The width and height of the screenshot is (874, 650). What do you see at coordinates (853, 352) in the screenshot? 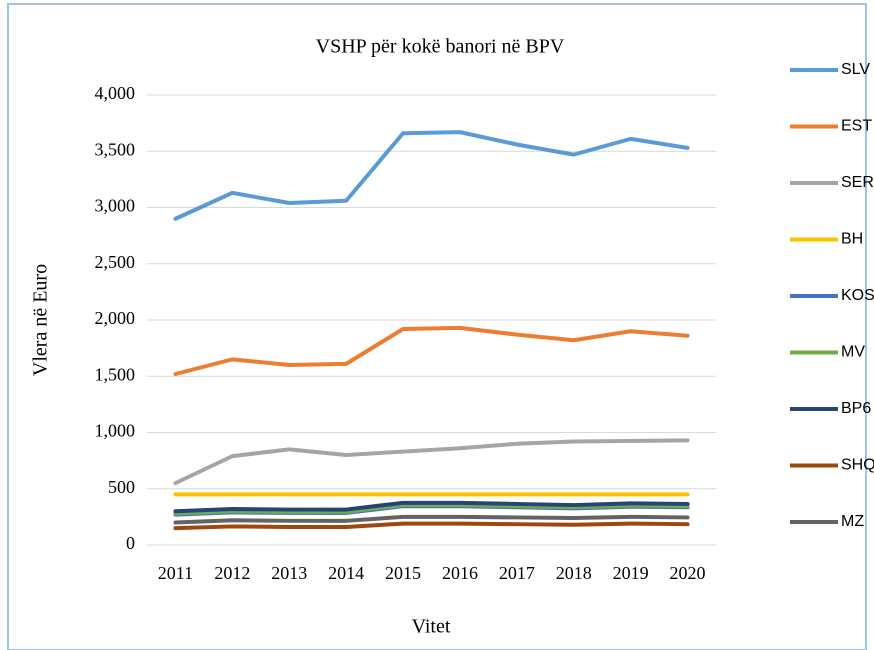
I see `legend-label: MV` at bounding box center [853, 352].